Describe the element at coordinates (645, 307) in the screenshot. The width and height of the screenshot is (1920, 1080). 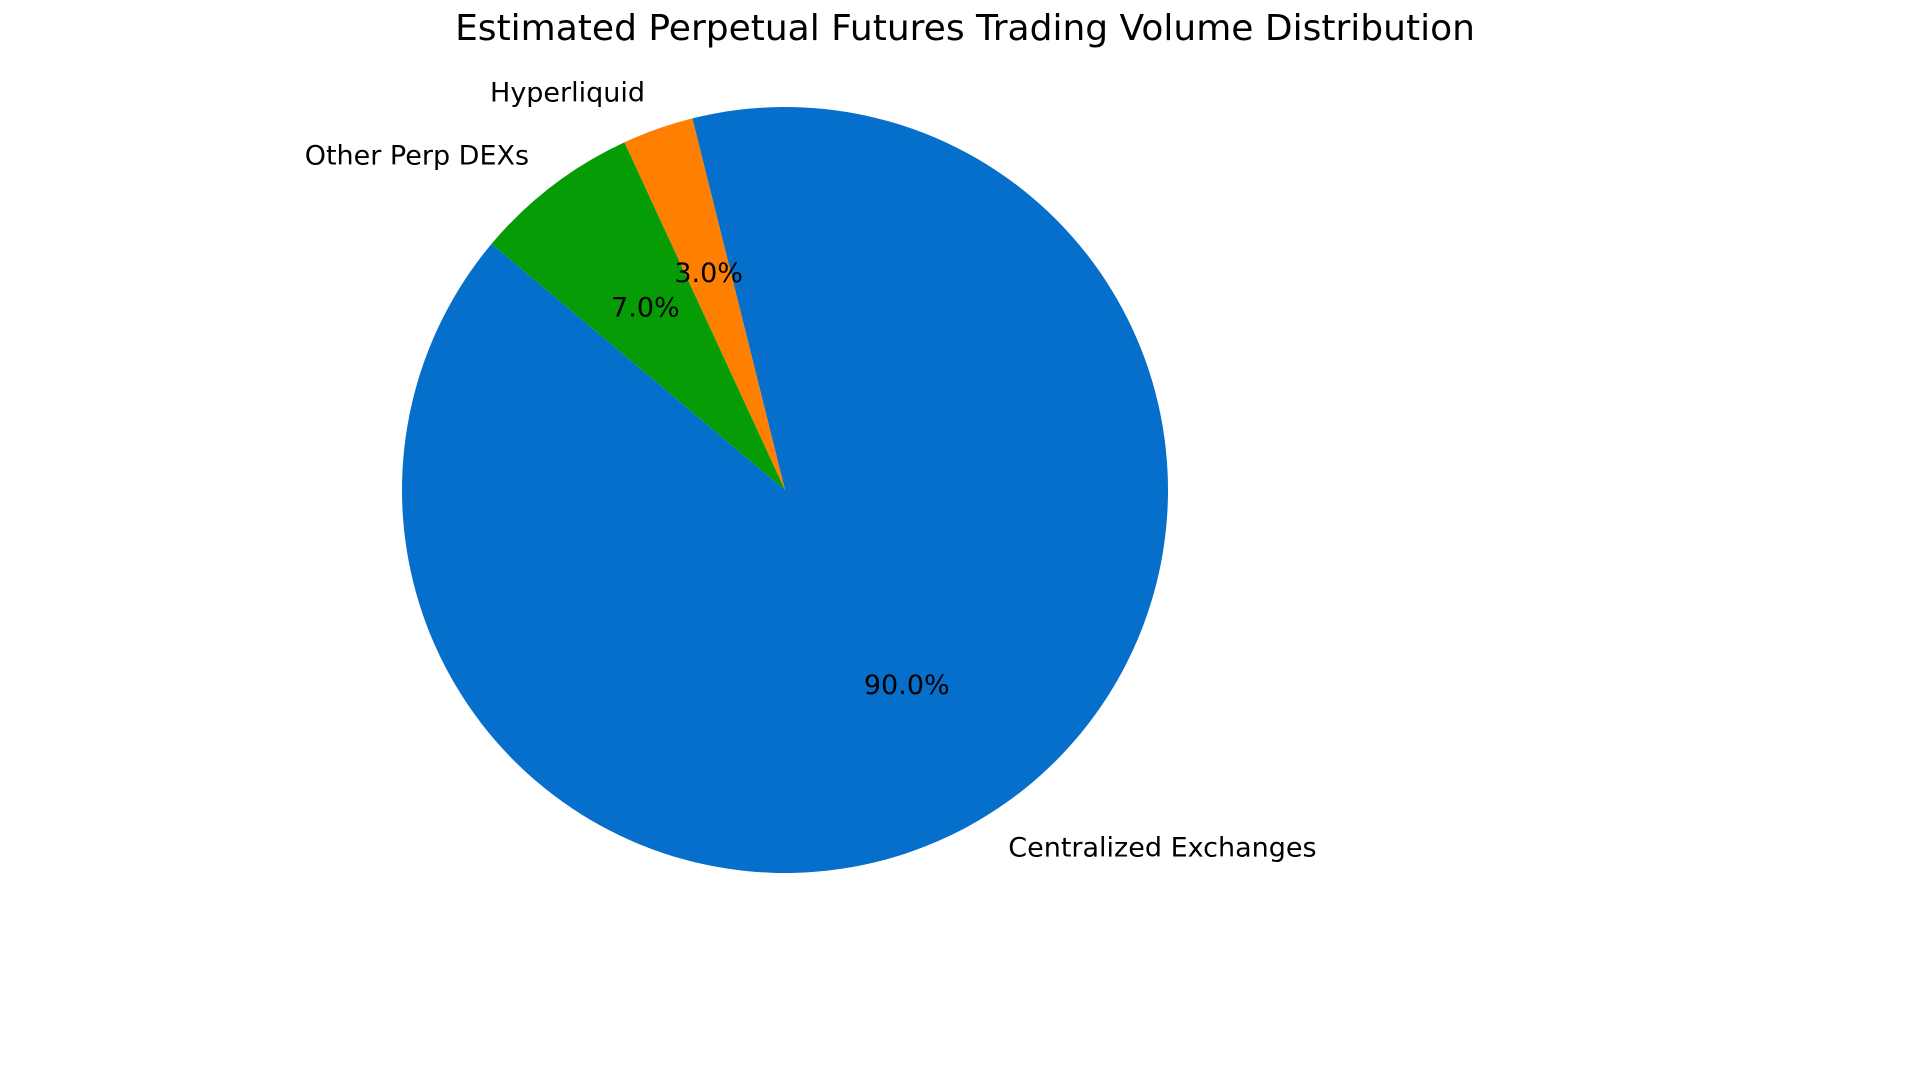
I see `slice-percentage: 7.0%` at that location.